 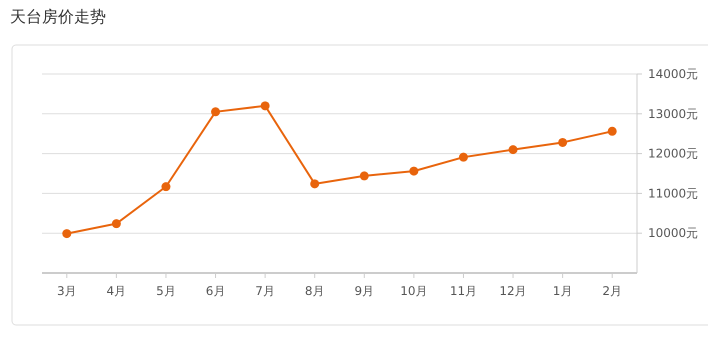 I want to click on y-tick-label: 11000元, so click(x=673, y=193).